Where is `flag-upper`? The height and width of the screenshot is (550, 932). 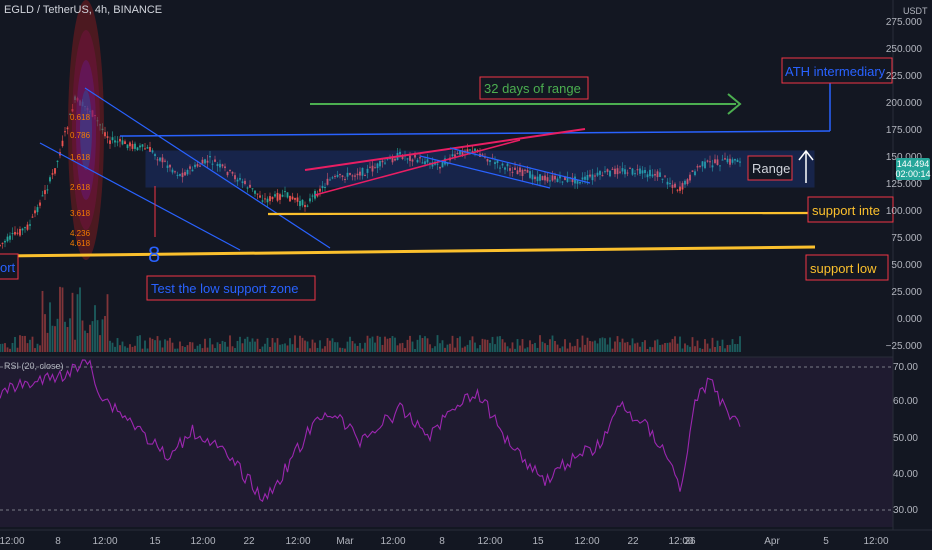
flag-upper is located at coordinates (520, 165).